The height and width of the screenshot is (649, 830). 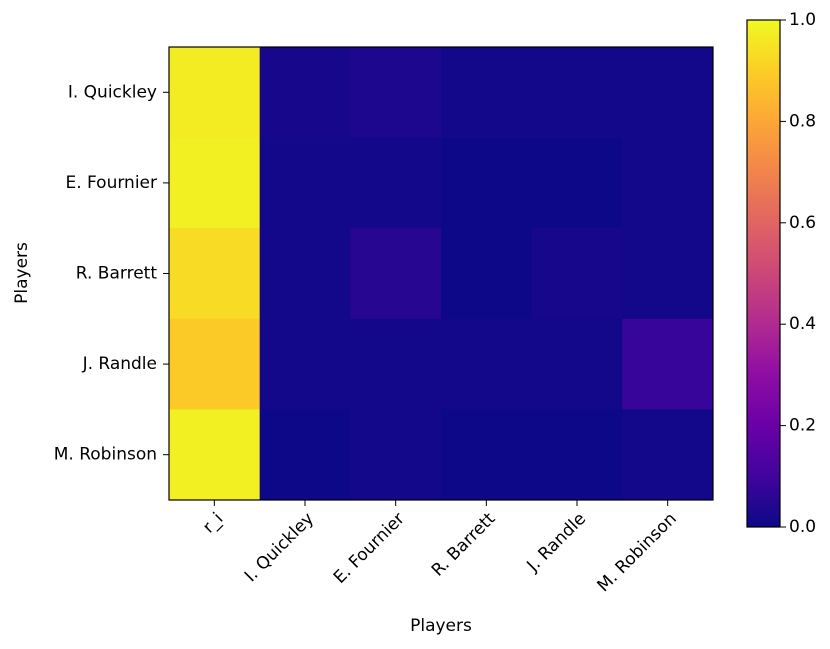 What do you see at coordinates (556, 542) in the screenshot?
I see `x-tick-label: J. Randle` at bounding box center [556, 542].